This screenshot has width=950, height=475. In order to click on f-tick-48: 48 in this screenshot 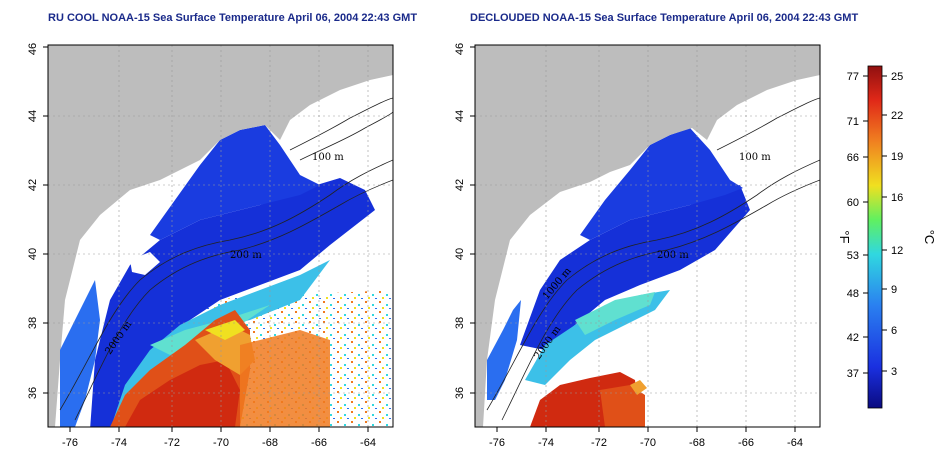, I will do `click(853, 294)`.